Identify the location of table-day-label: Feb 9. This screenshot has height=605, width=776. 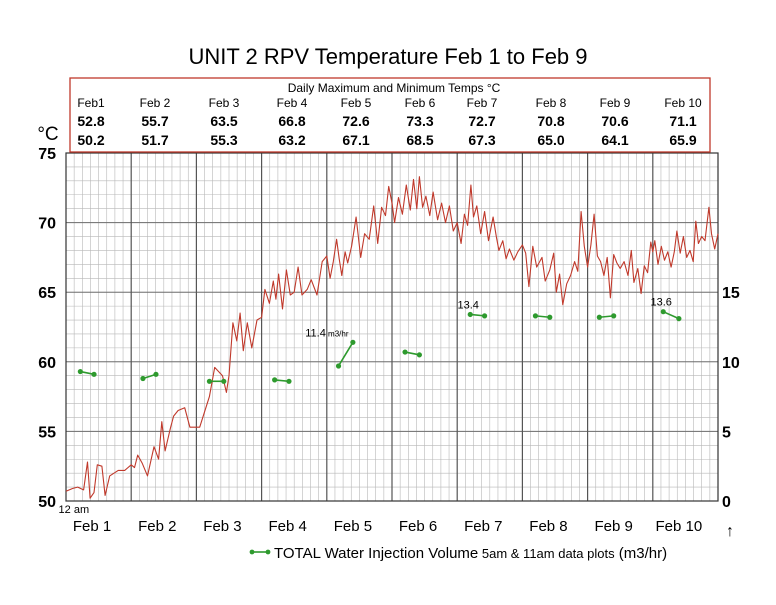
(615, 103).